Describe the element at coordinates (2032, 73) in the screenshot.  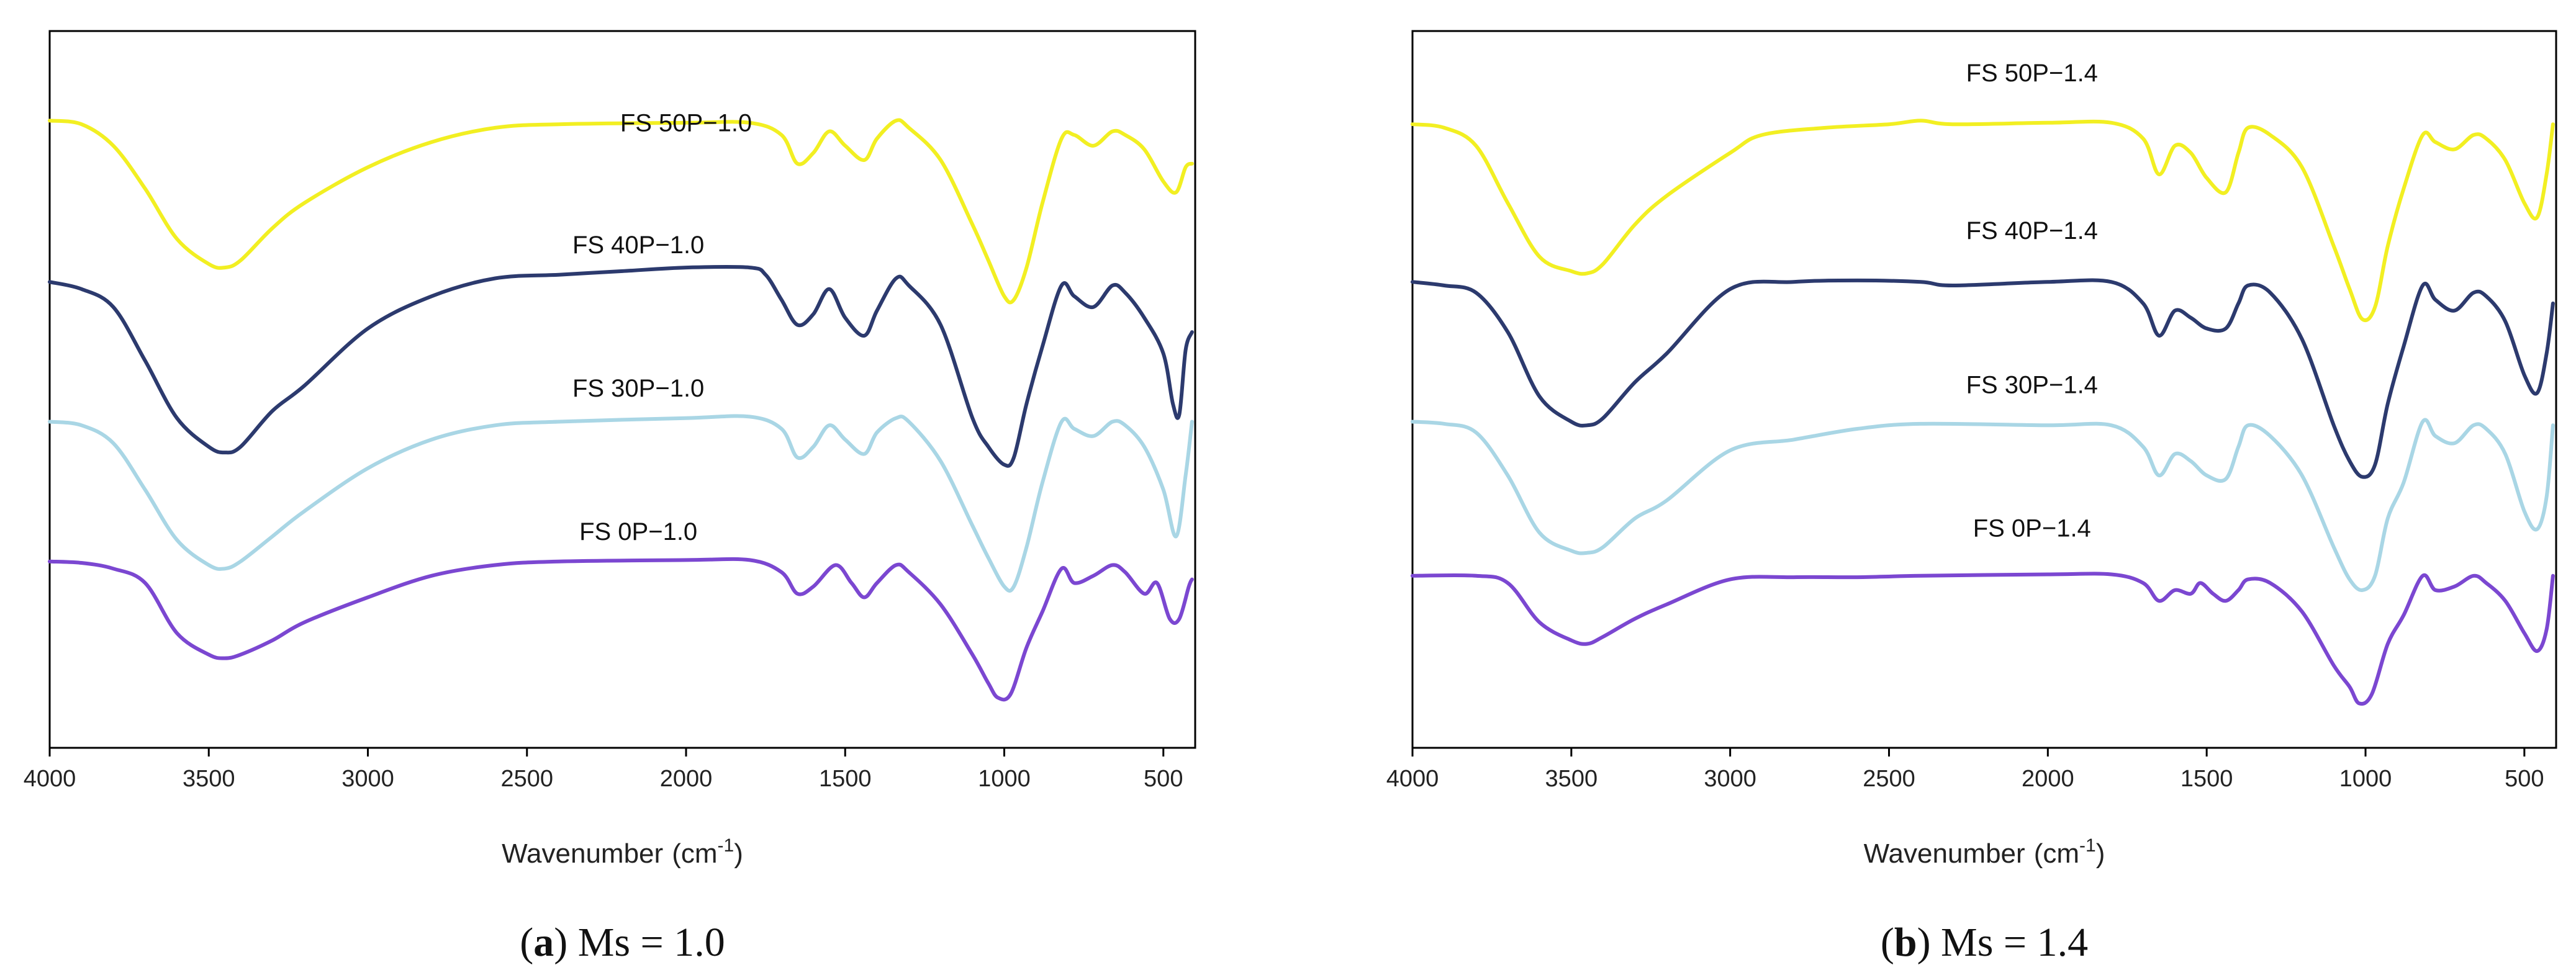
I see `series-label-1: FS 50P−1.4` at that location.